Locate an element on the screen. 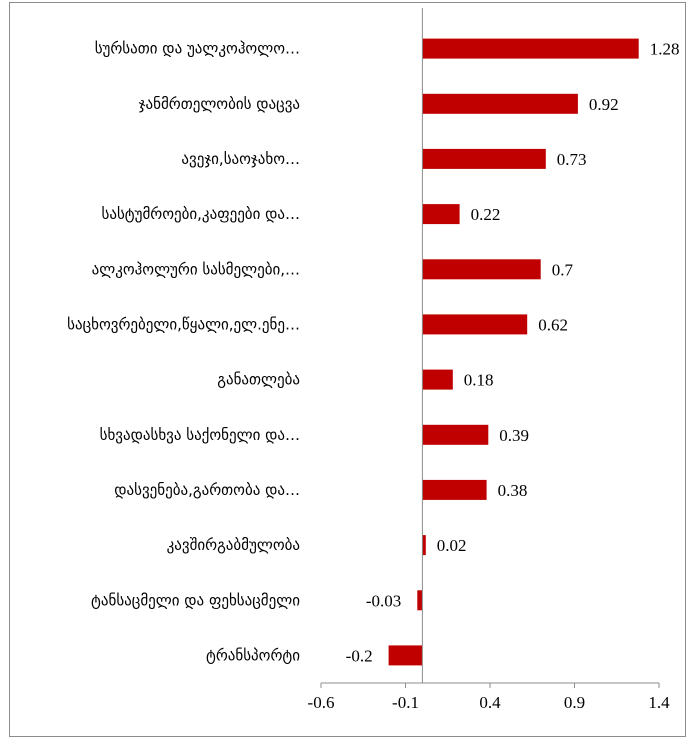  category-label: ტრანსპორტი is located at coordinates (253, 655).